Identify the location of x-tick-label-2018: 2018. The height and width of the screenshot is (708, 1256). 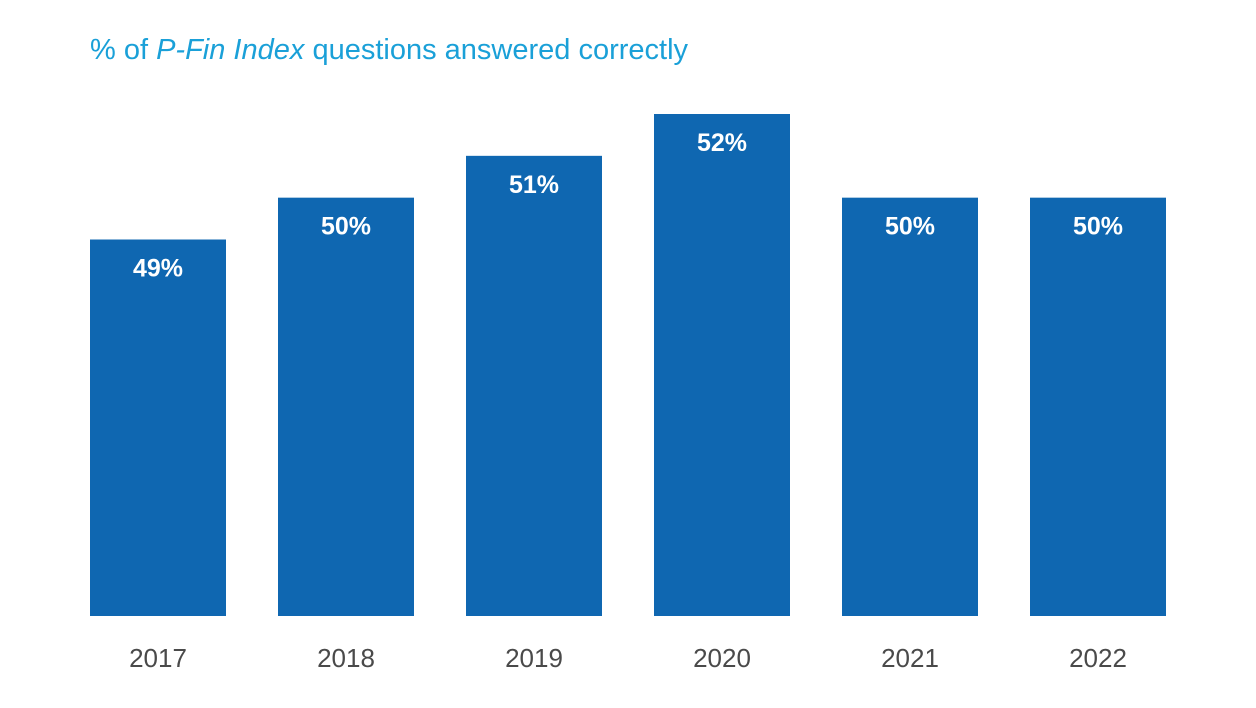
(346, 658).